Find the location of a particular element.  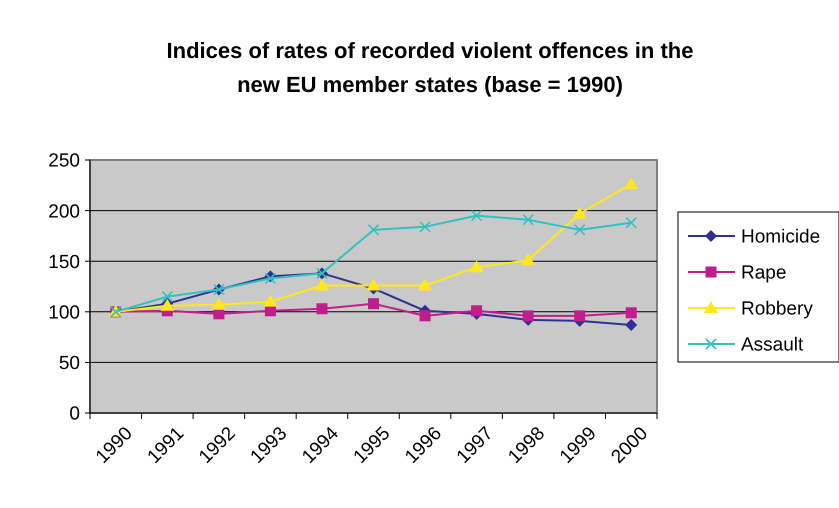

legend-label: Homicide is located at coordinates (780, 237).